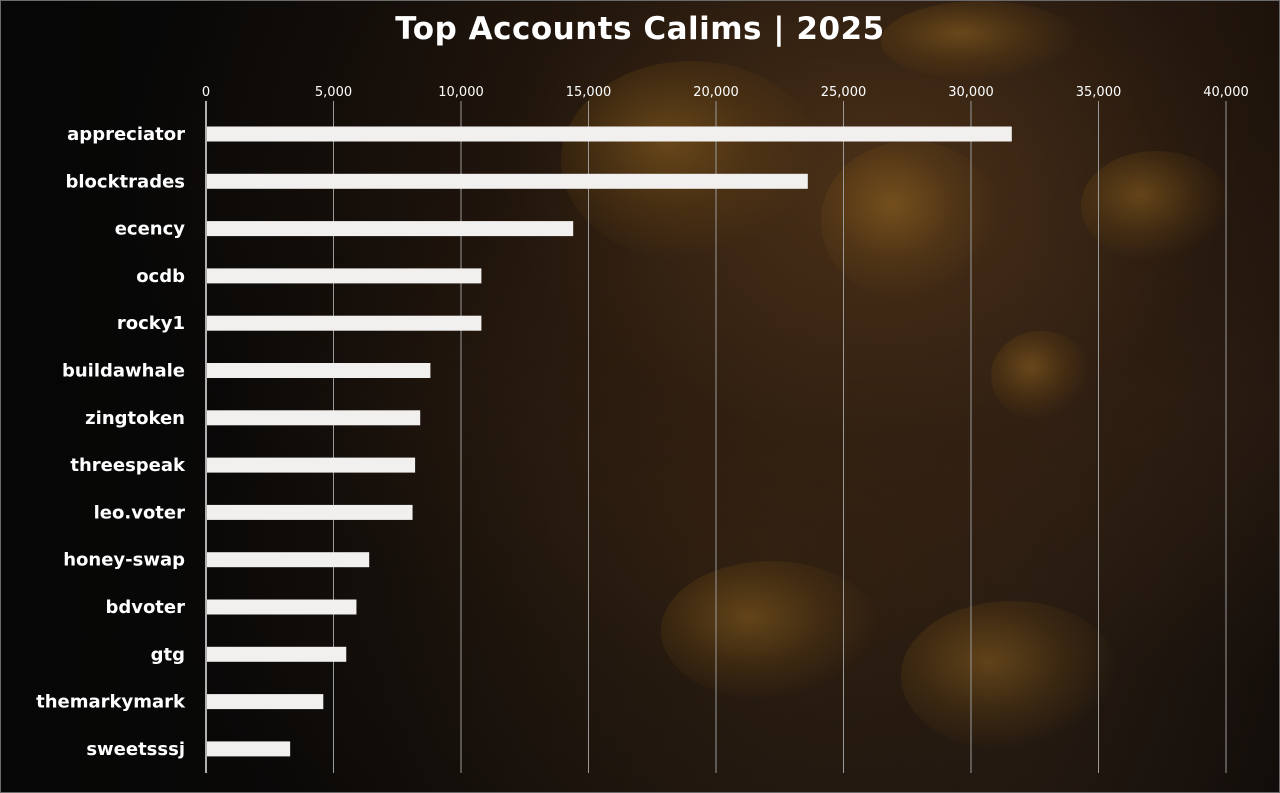 The height and width of the screenshot is (793, 1280). What do you see at coordinates (507, 181) in the screenshot?
I see `bar-blocktrades` at bounding box center [507, 181].